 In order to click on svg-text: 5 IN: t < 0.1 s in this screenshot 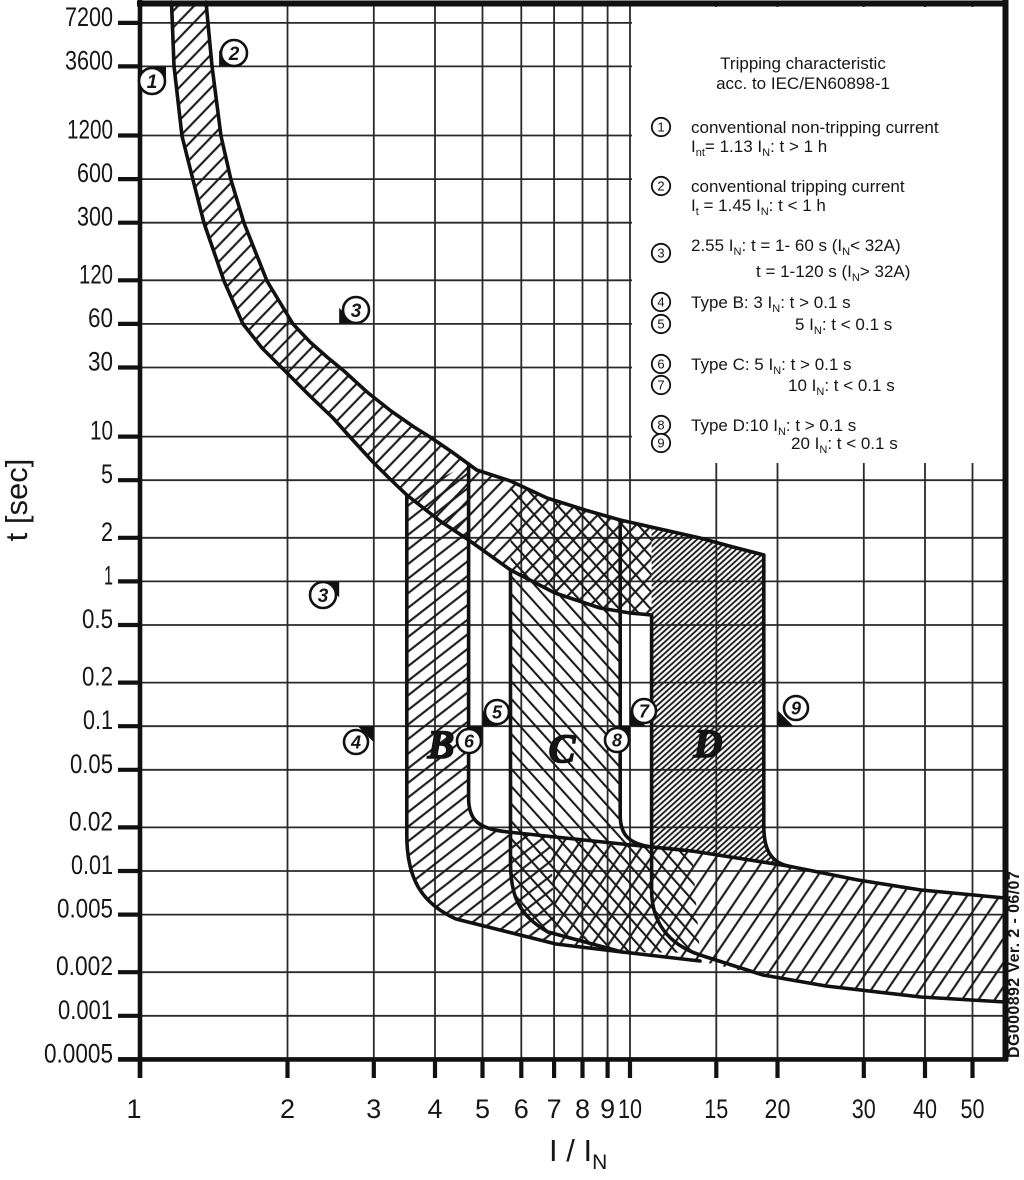, I will do `click(843, 326)`.